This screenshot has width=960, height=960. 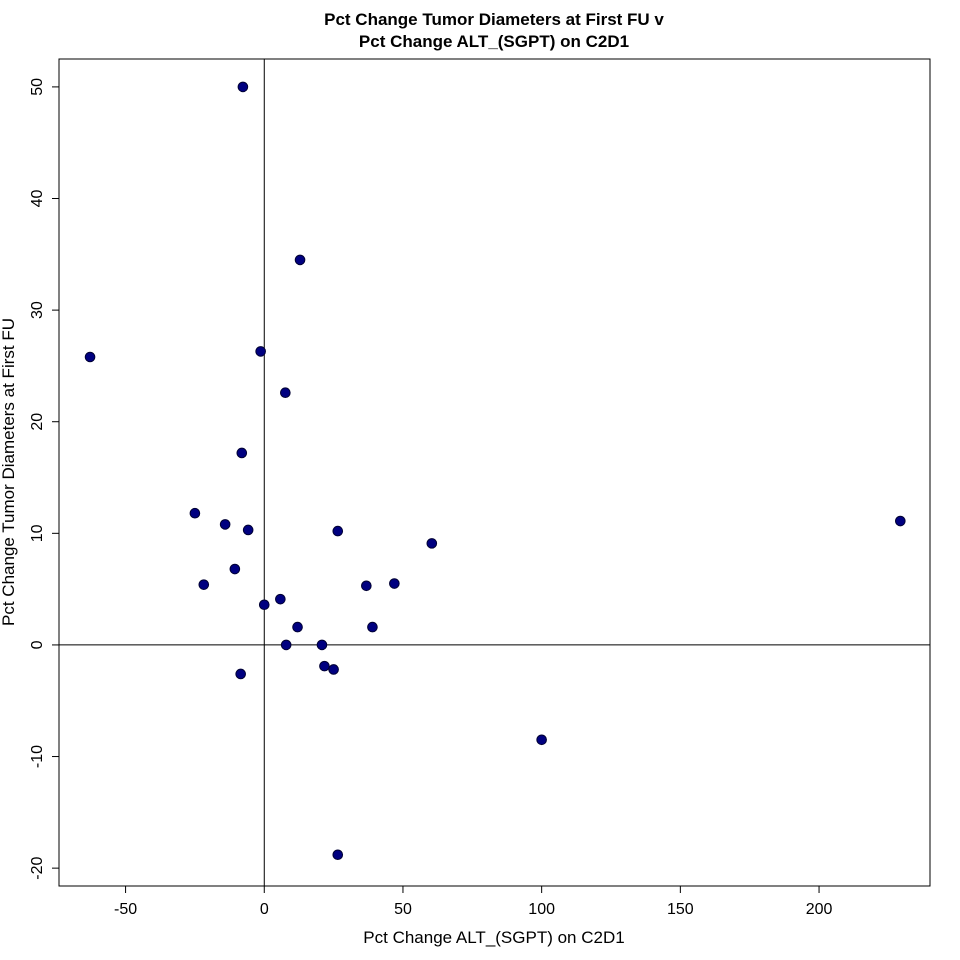 I want to click on x-axis-ticks: -50 0 50 100 150 200, so click(x=473, y=902).